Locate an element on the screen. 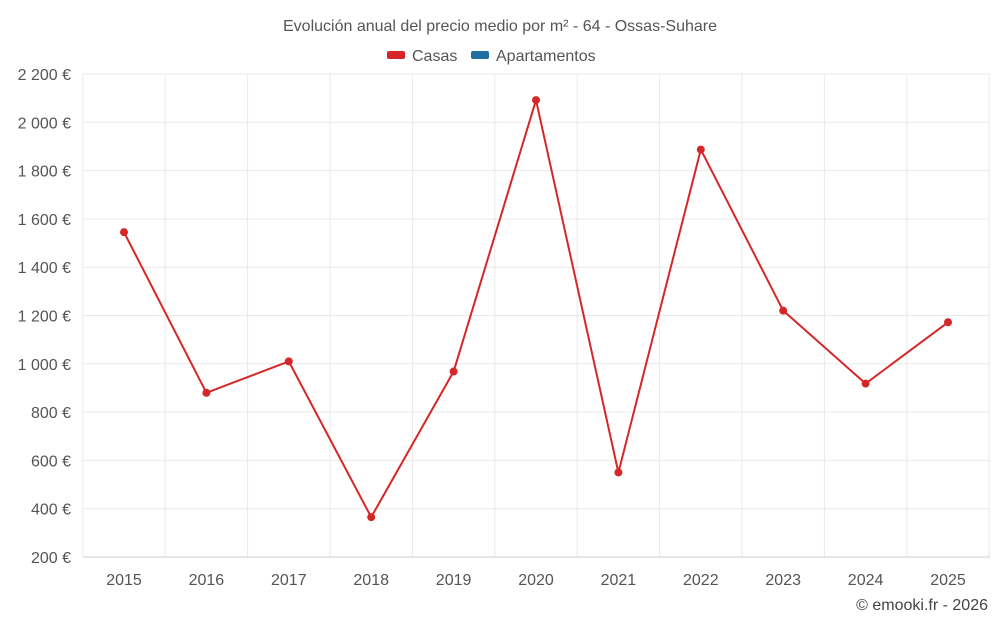 Image resolution: width=1000 pixels, height=630 pixels. y-tick-label: 2 000 € is located at coordinates (44, 123).